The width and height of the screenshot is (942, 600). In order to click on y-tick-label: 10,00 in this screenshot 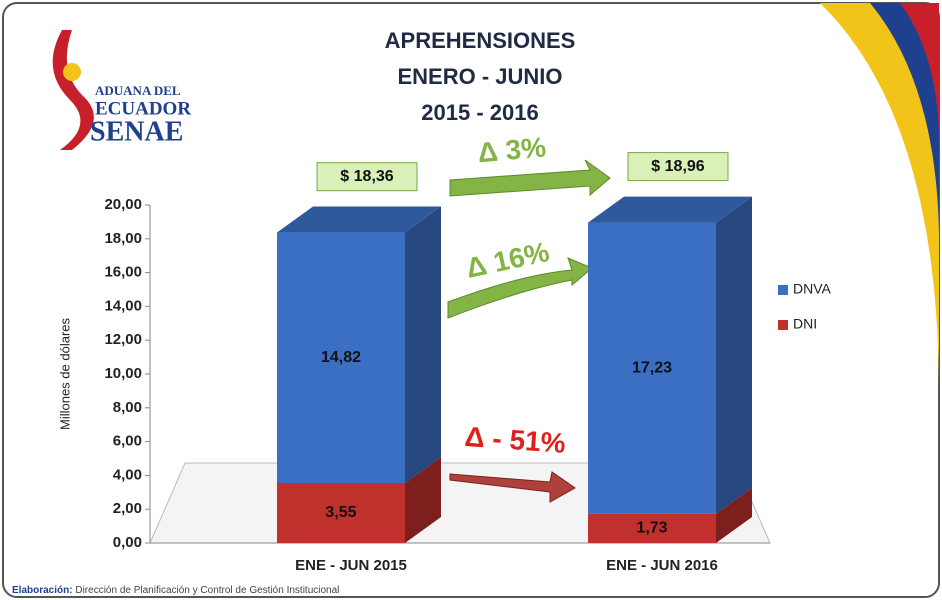, I will do `click(123, 373)`.